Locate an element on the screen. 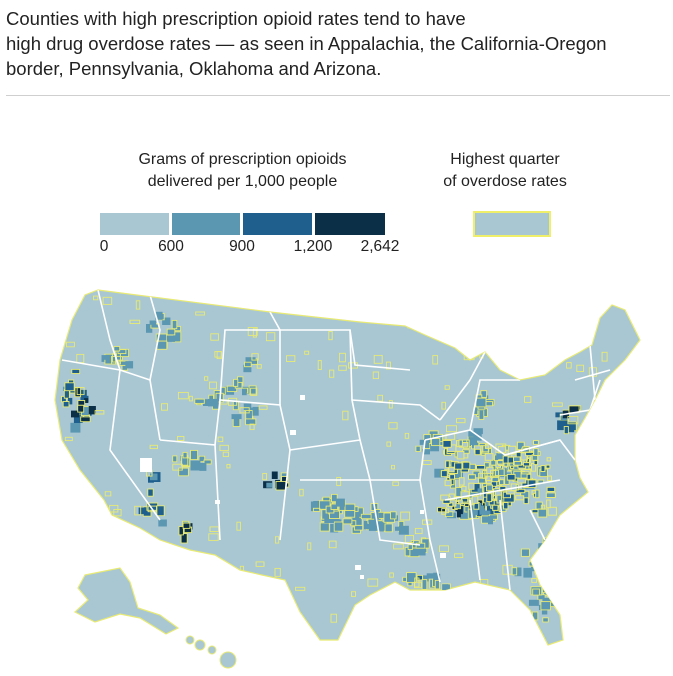 The image size is (673, 676). title-divider is located at coordinates (338, 95).